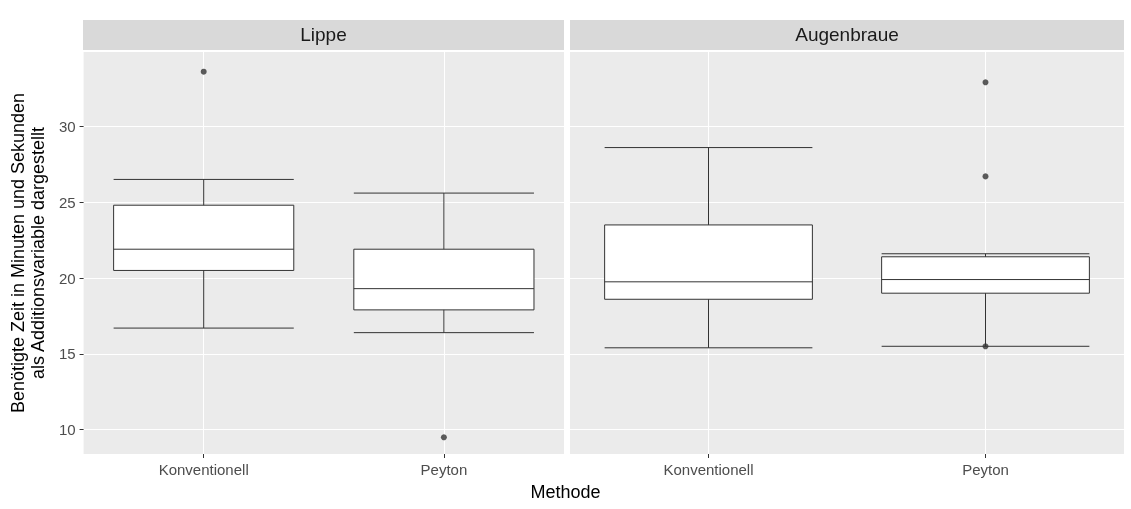  Describe the element at coordinates (67, 202) in the screenshot. I see `y-tick-label: 25` at that location.